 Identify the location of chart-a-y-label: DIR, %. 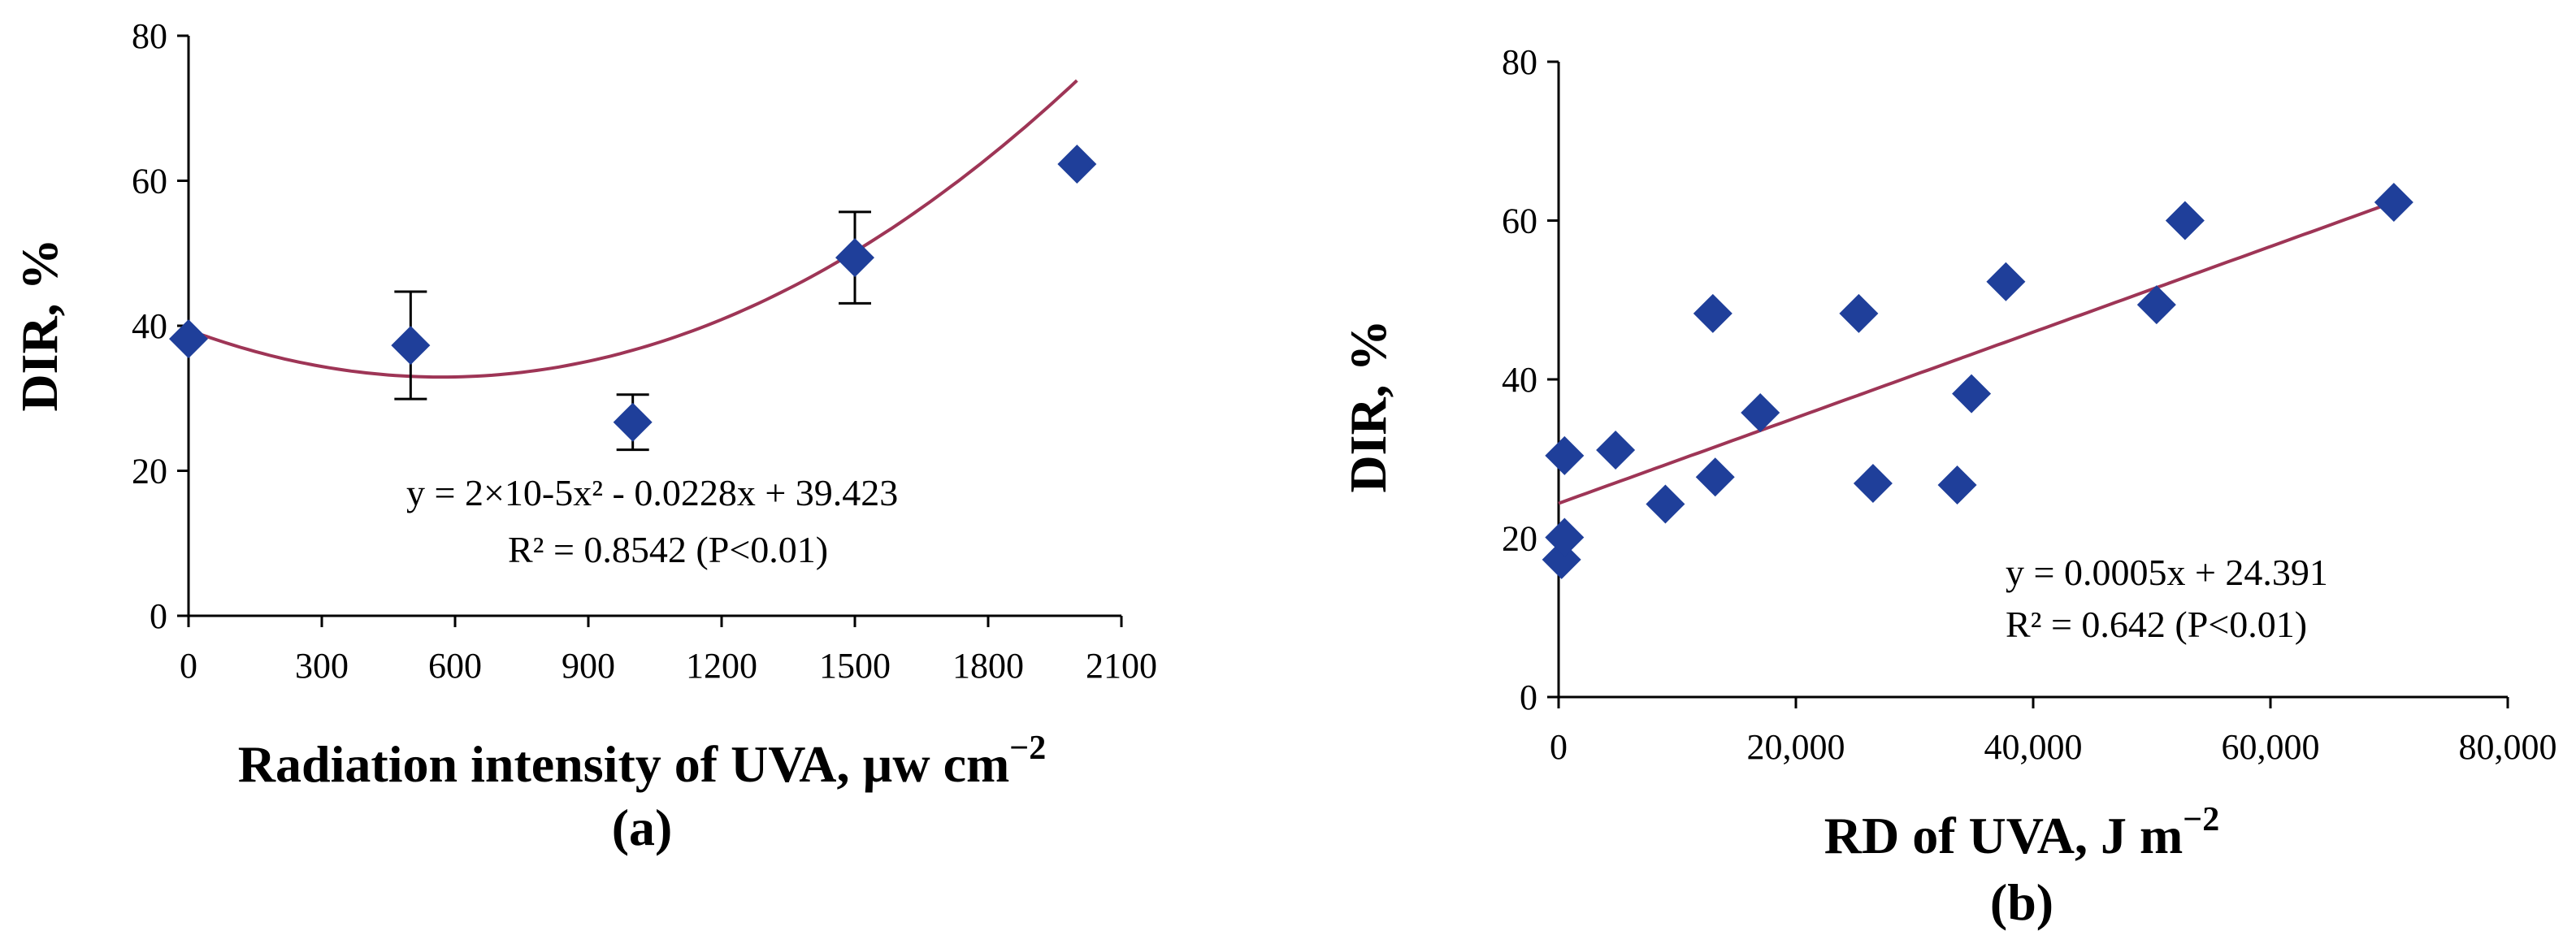
(39, 324).